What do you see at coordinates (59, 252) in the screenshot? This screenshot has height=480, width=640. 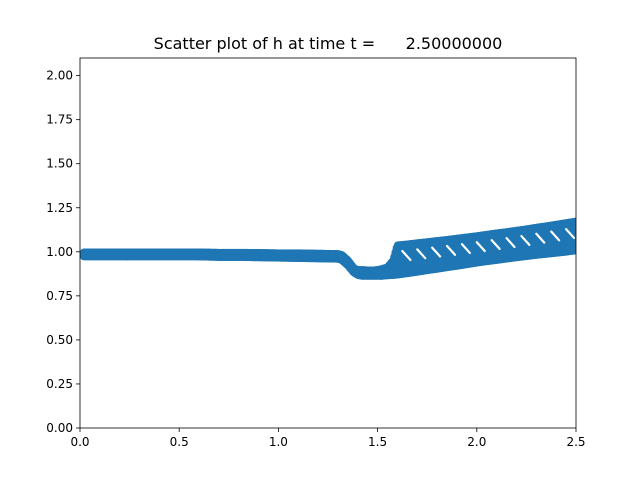 I see `y-tick-label: 1.00` at bounding box center [59, 252].